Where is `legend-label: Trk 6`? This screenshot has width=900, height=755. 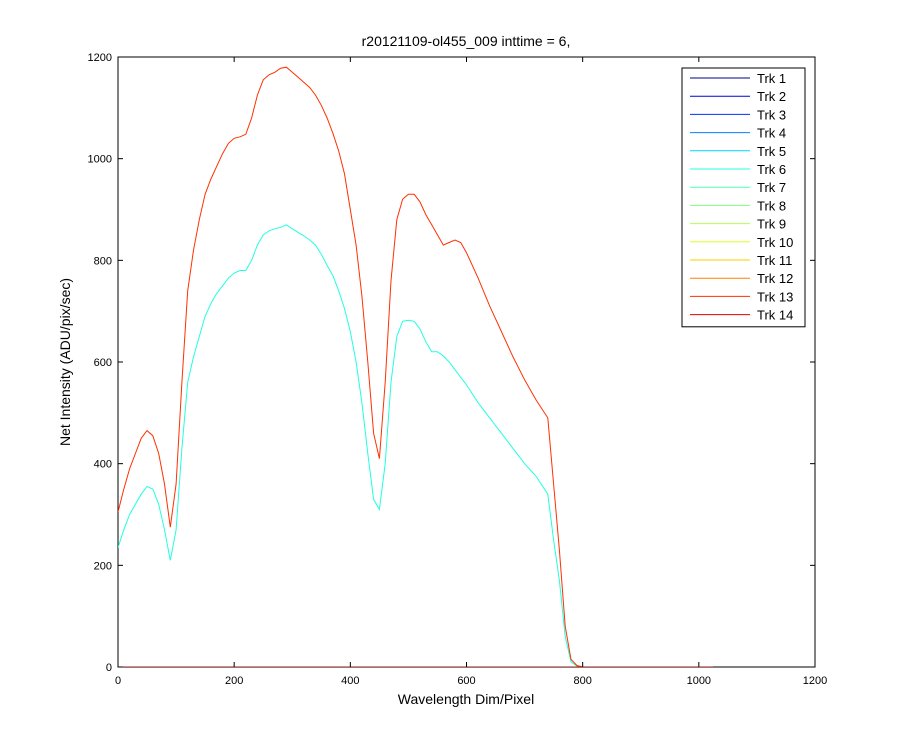 legend-label: Trk 6 is located at coordinates (771, 169).